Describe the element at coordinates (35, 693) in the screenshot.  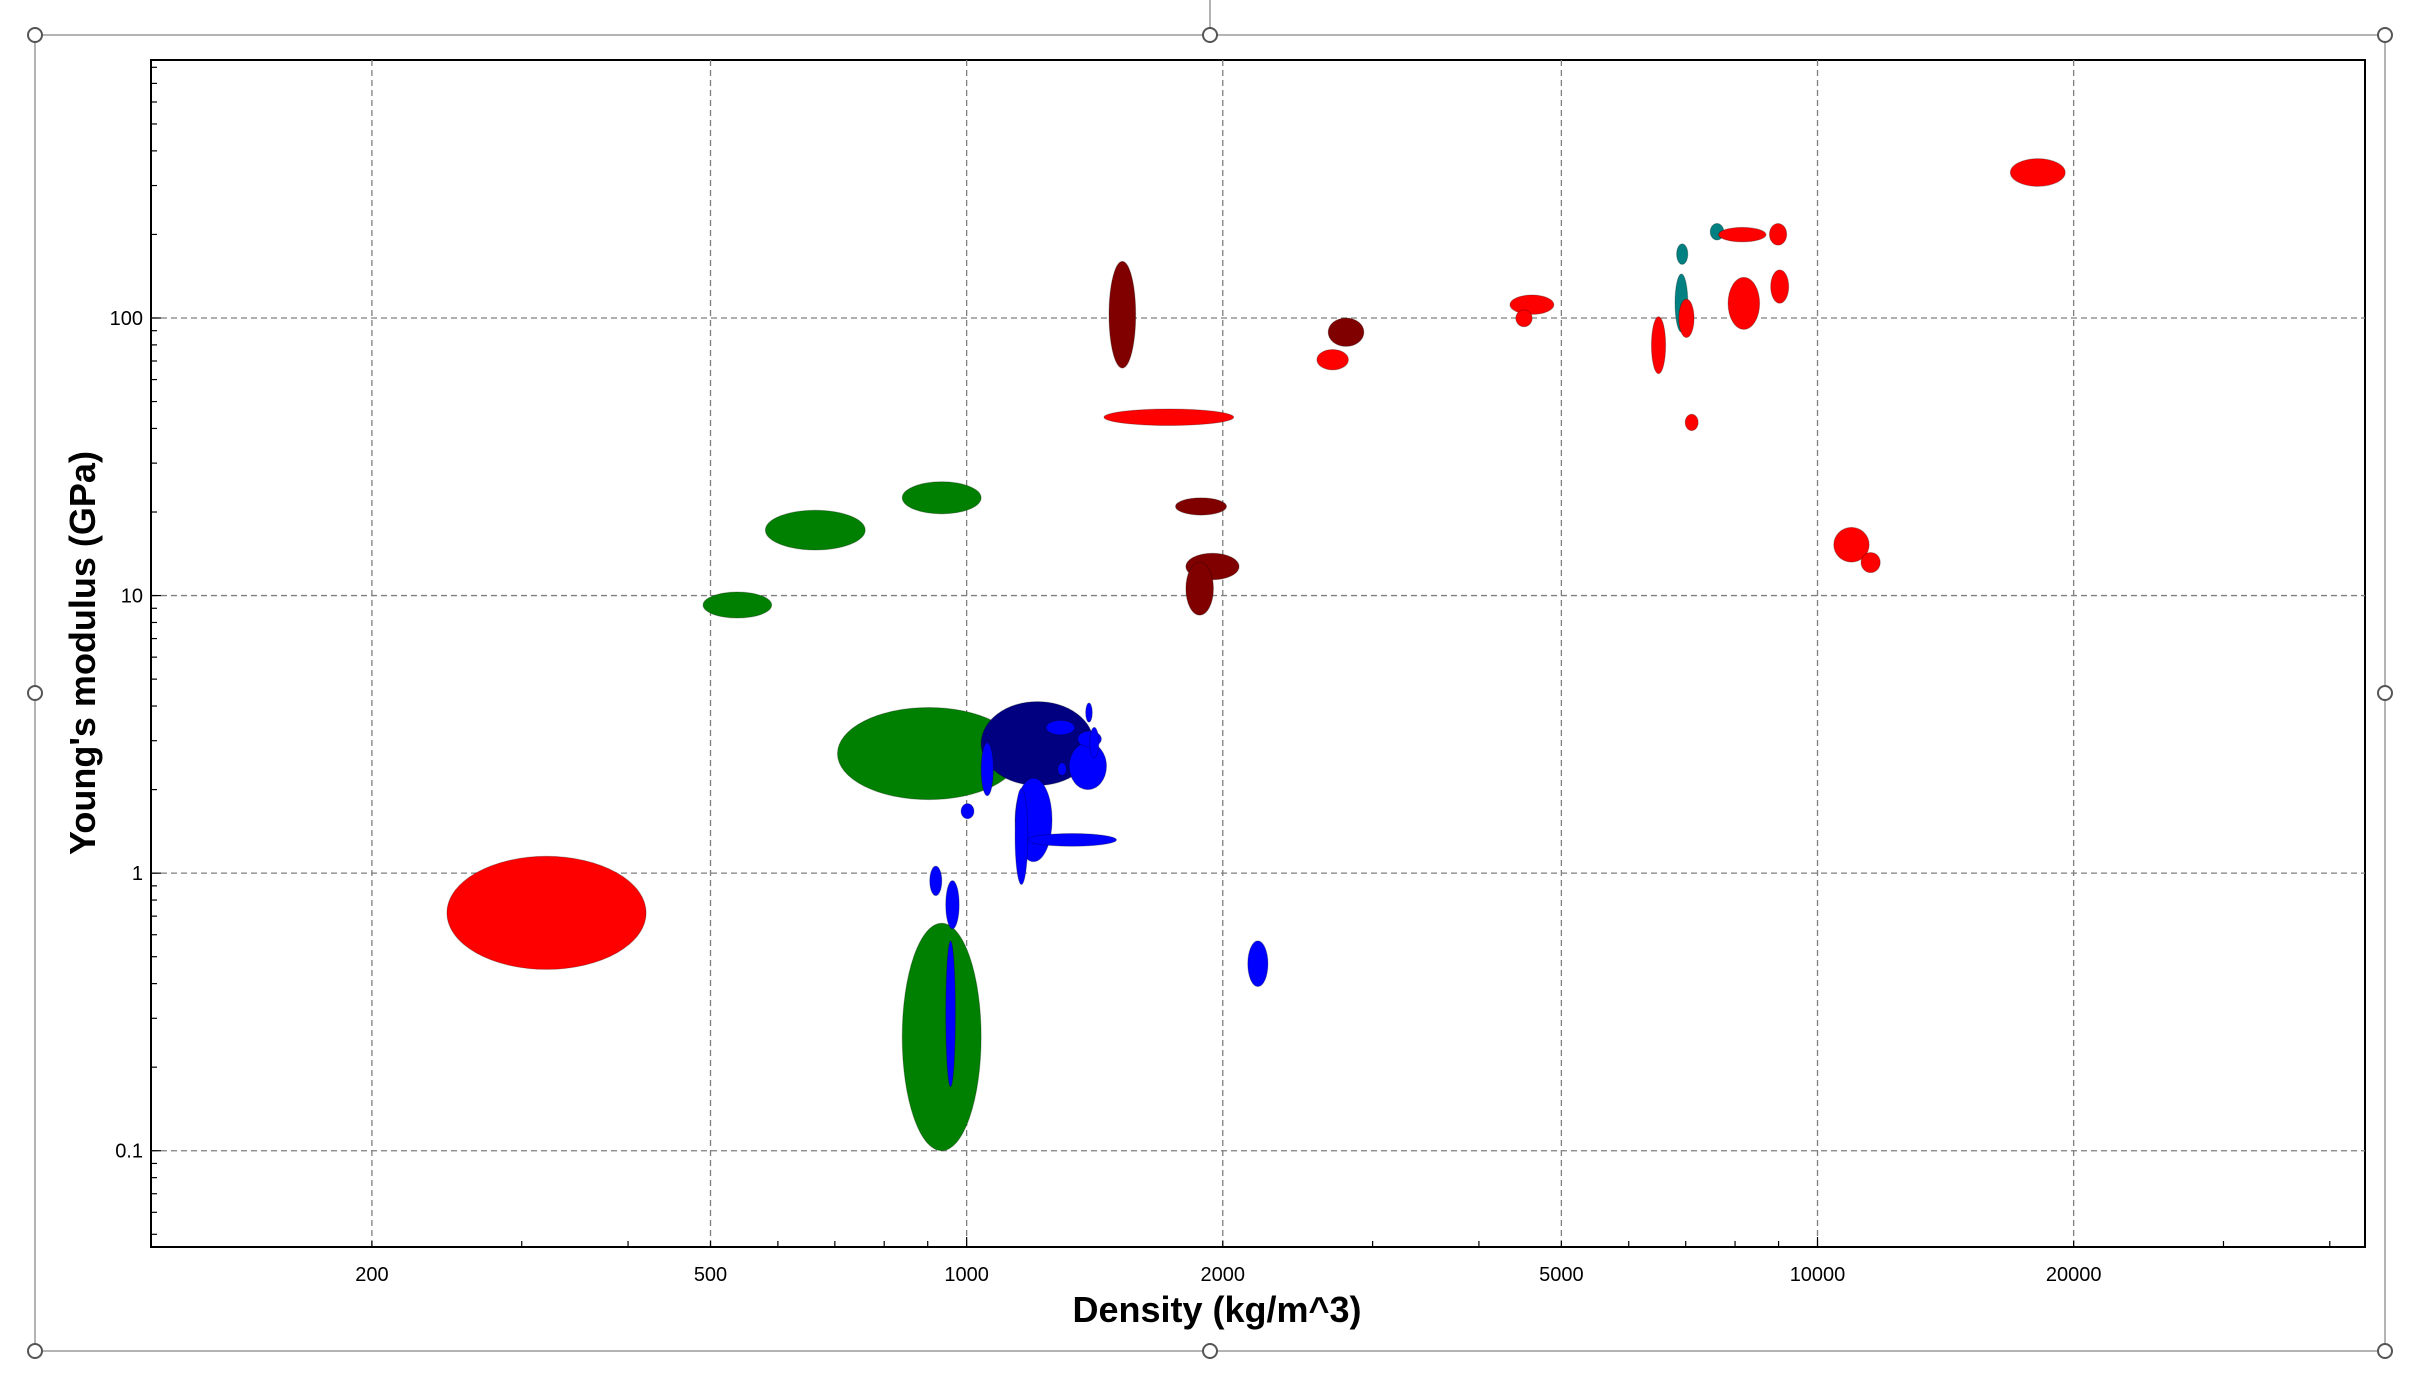
I see `resize-handle-left` at that location.